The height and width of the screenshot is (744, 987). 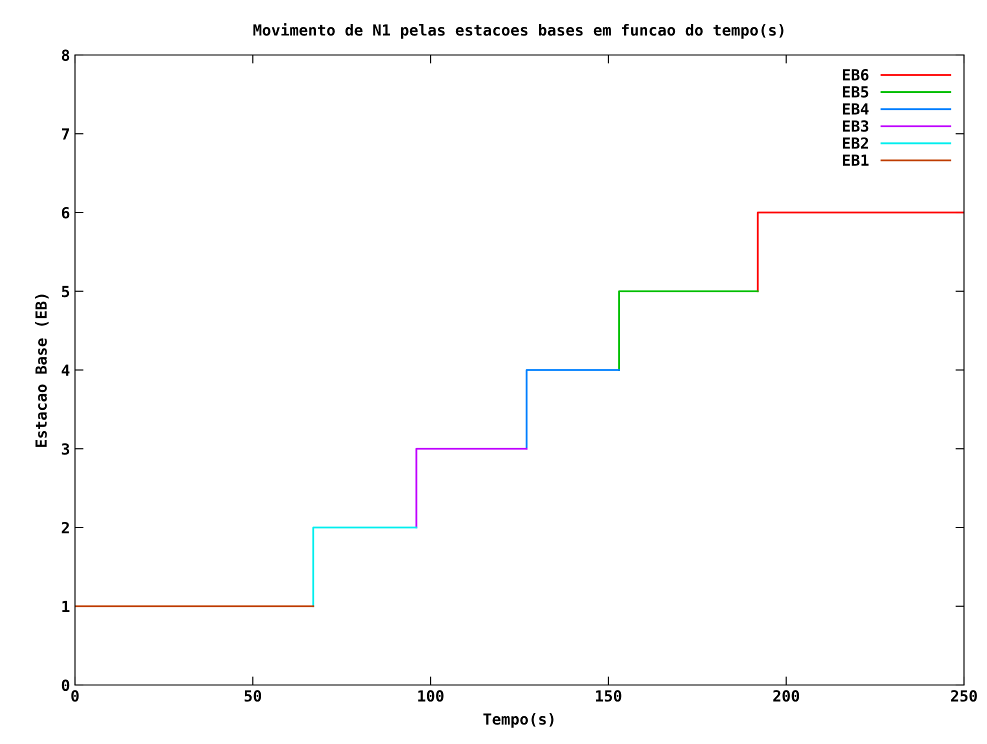 What do you see at coordinates (66, 449) in the screenshot?
I see `y-tick-label: 3` at bounding box center [66, 449].